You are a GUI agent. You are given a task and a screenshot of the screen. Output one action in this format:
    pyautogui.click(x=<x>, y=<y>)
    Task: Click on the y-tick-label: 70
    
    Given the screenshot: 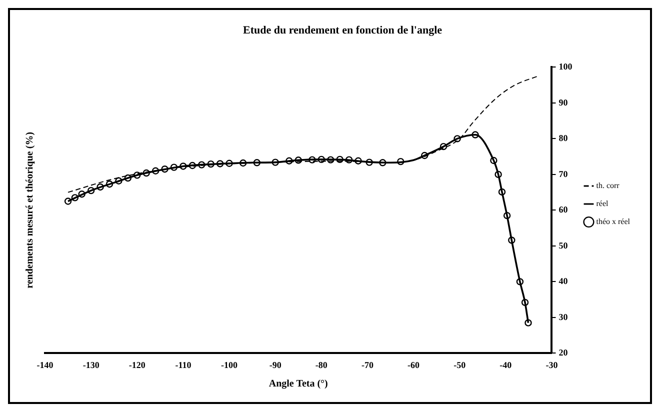 What is the action you would take?
    pyautogui.click(x=563, y=173)
    